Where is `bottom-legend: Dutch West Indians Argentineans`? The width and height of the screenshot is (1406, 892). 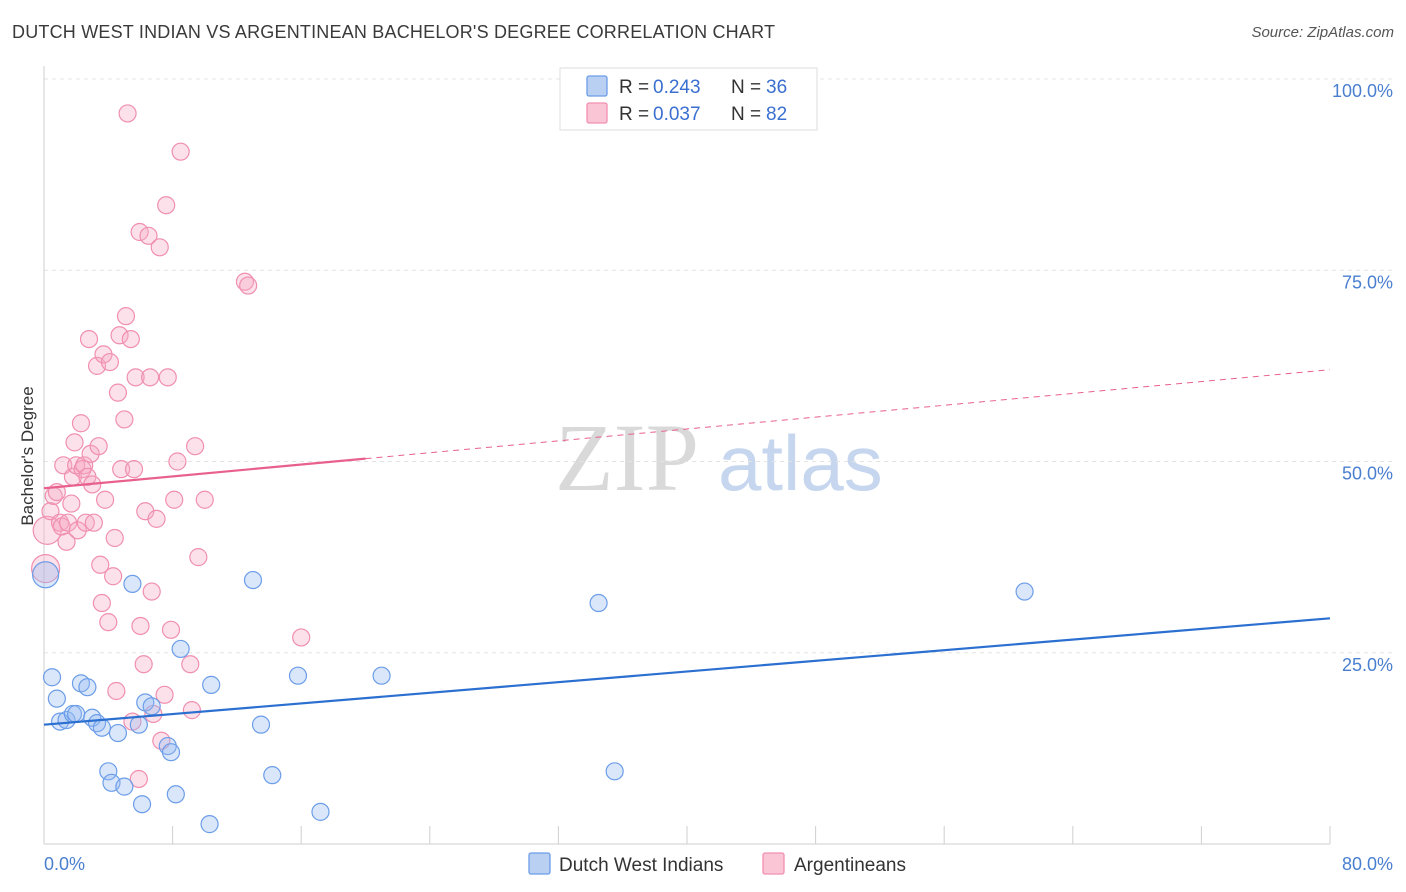 bottom-legend: Dutch West Indians Argentineans is located at coordinates (717, 864).